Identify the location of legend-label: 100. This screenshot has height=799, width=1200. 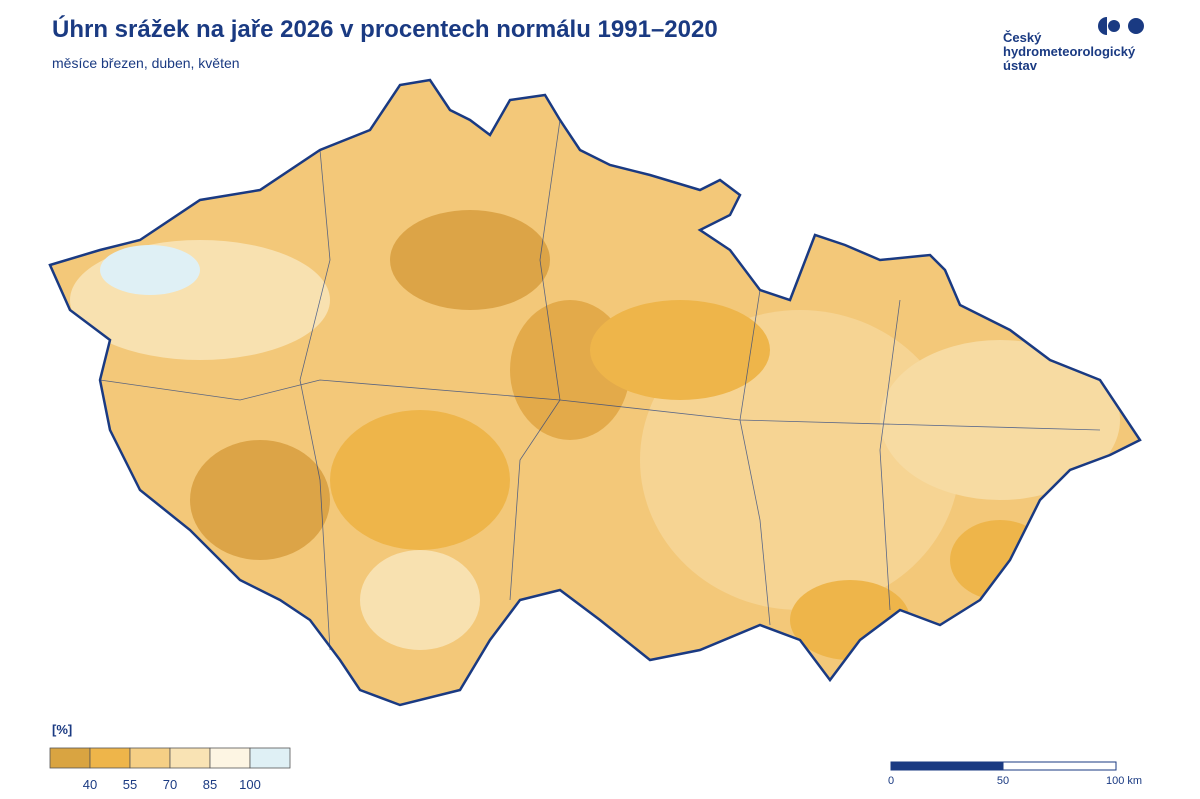
(250, 784).